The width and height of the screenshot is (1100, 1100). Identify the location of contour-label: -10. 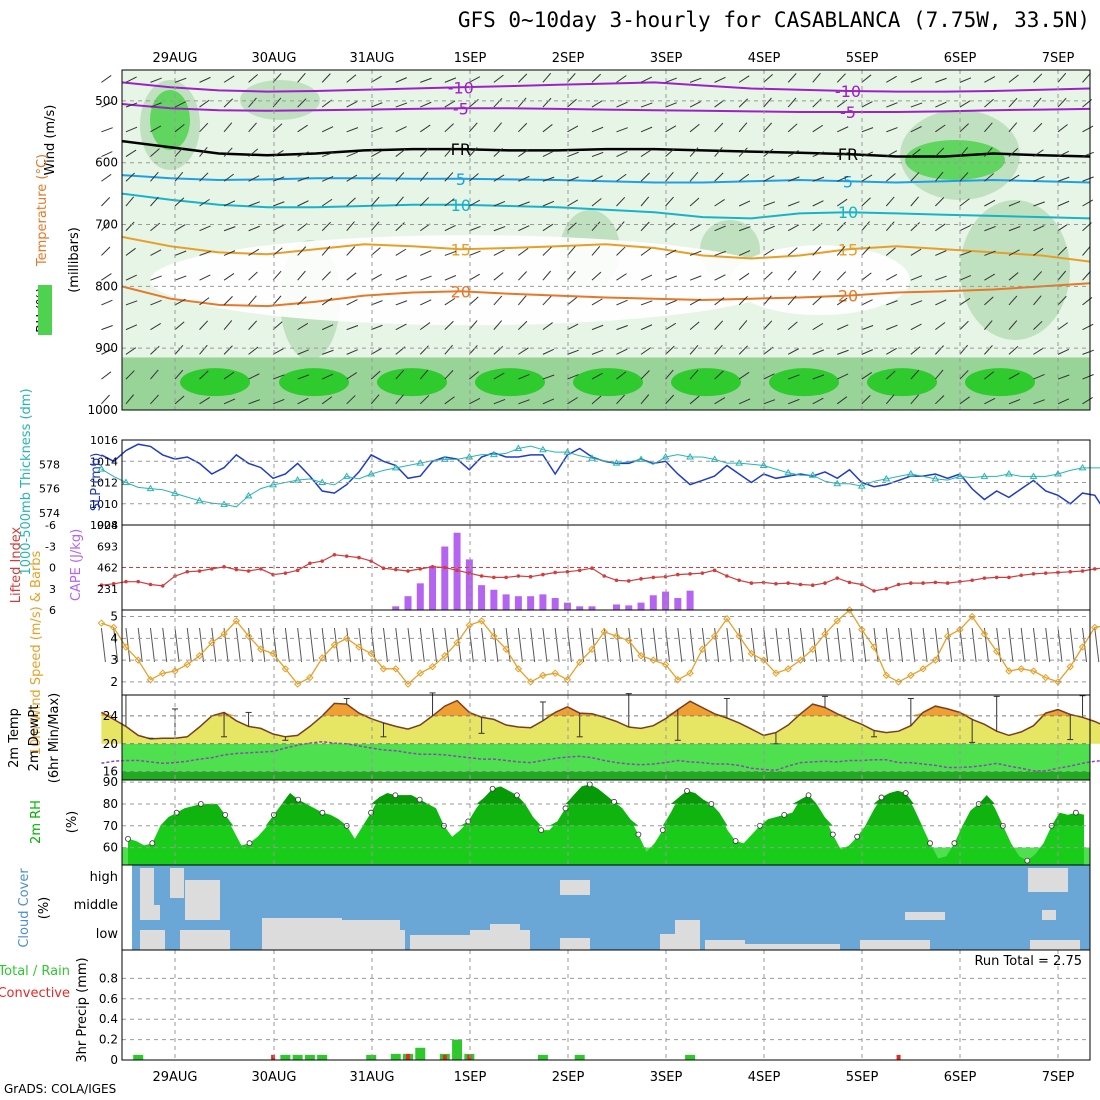
(848, 91).